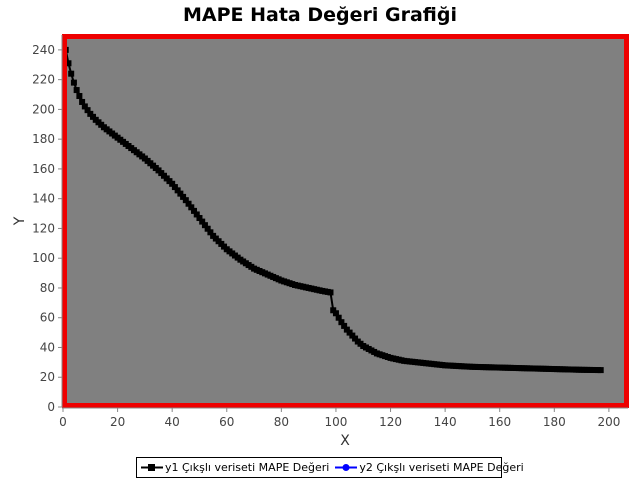 The width and height of the screenshot is (640, 480). I want to click on legend-label-y1: y1 Çıkşlı veriseti MAPE Değeri, so click(247, 467).